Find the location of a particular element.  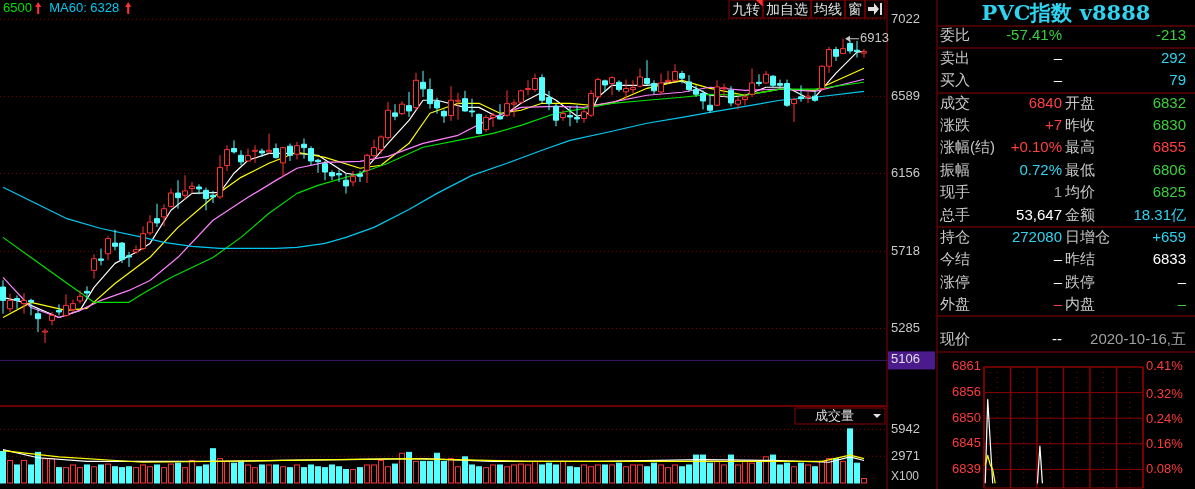

annotation: 均线 is located at coordinates (827, 8).